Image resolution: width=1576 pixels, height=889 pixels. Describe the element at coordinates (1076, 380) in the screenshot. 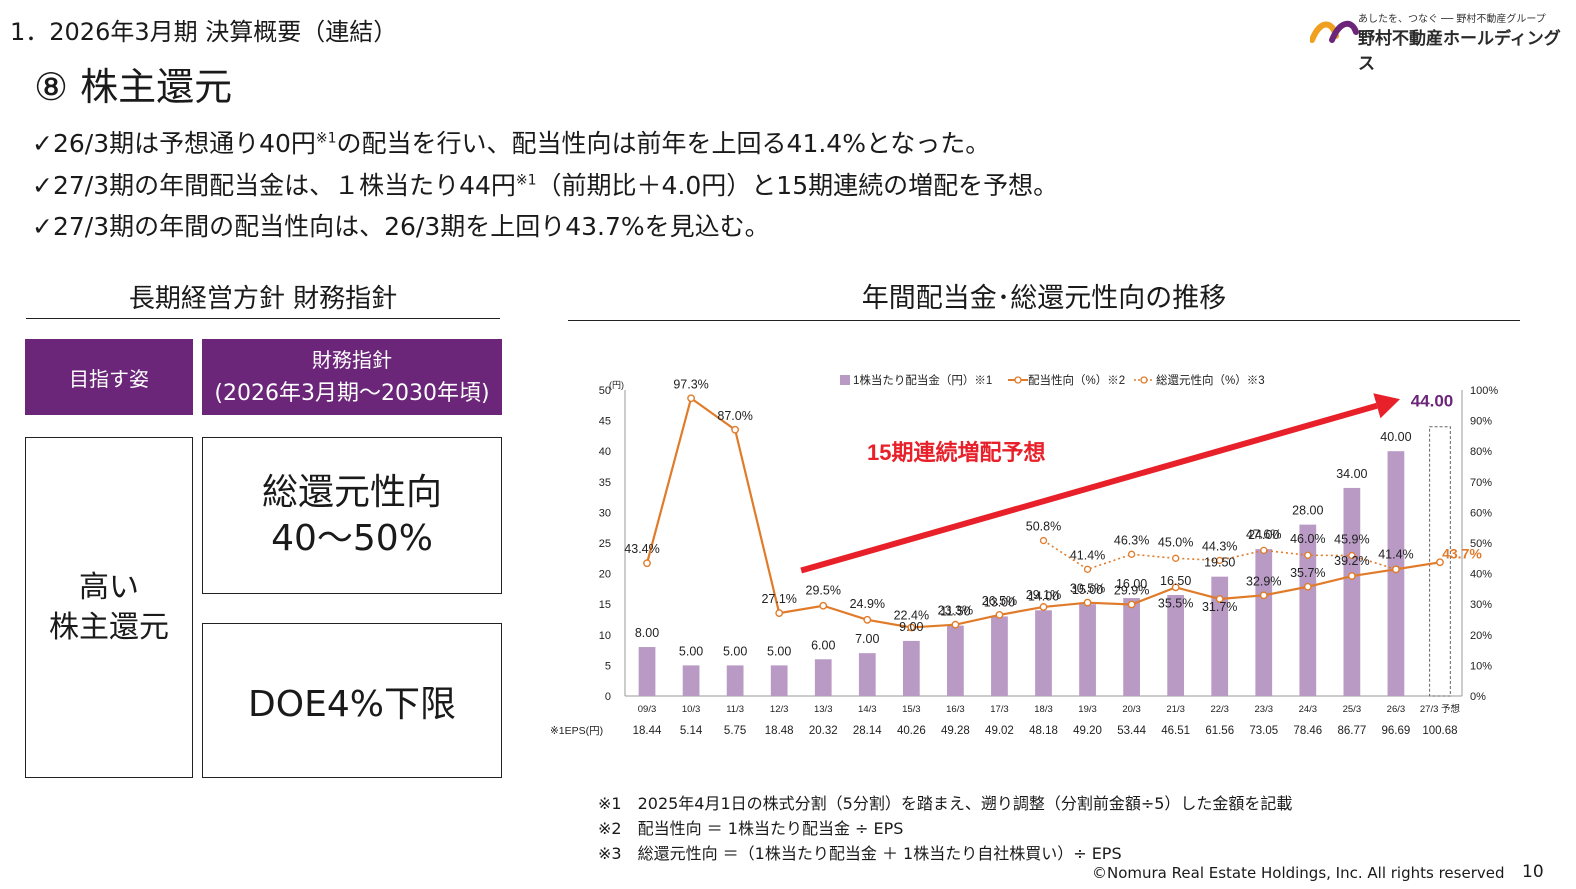

I see `legend-payout-label: 配当性向（%）※2` at that location.